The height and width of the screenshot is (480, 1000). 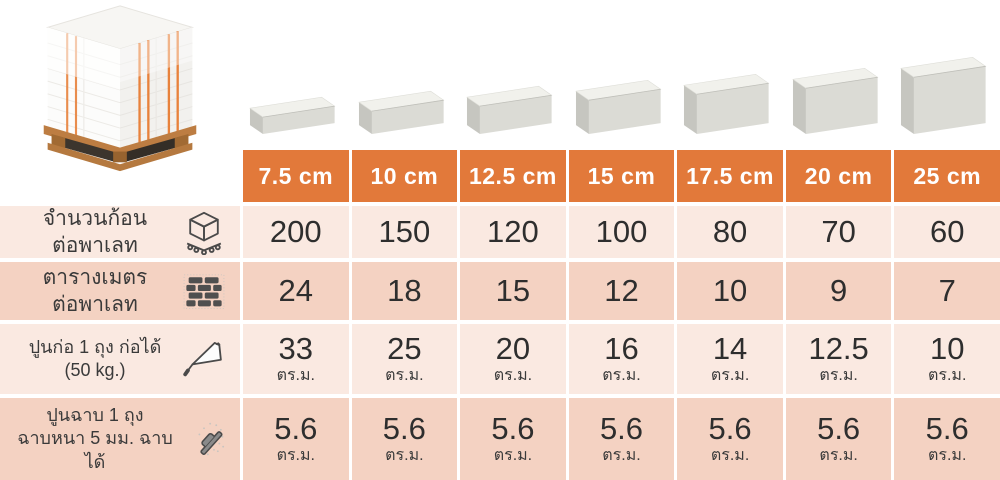 I want to click on row-label: จำนวนก้อน ต่อพาเลท, so click(x=120, y=232).